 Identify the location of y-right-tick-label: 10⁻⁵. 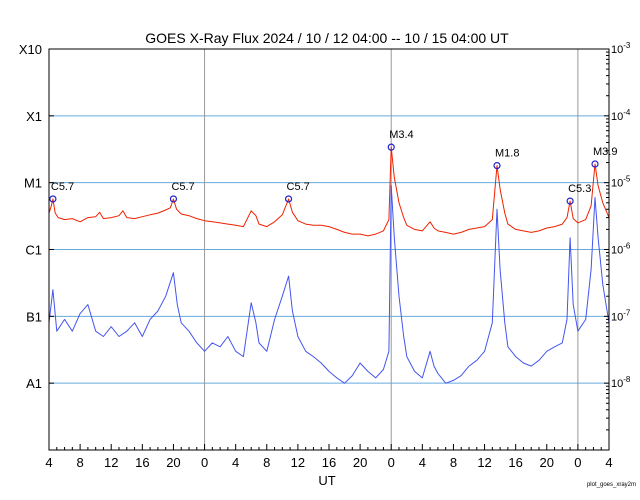
(621, 182).